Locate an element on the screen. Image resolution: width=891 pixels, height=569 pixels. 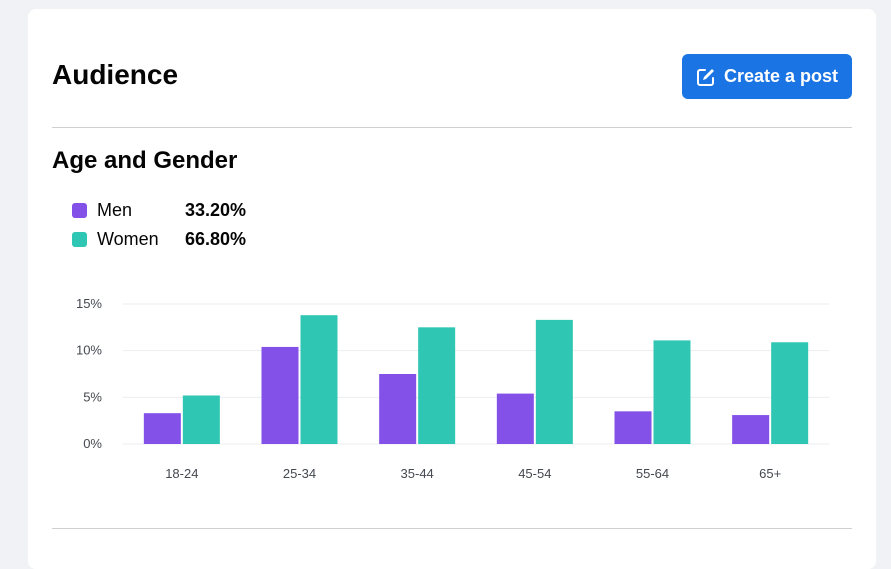
y-tick-label: 15% is located at coordinates (89, 303).